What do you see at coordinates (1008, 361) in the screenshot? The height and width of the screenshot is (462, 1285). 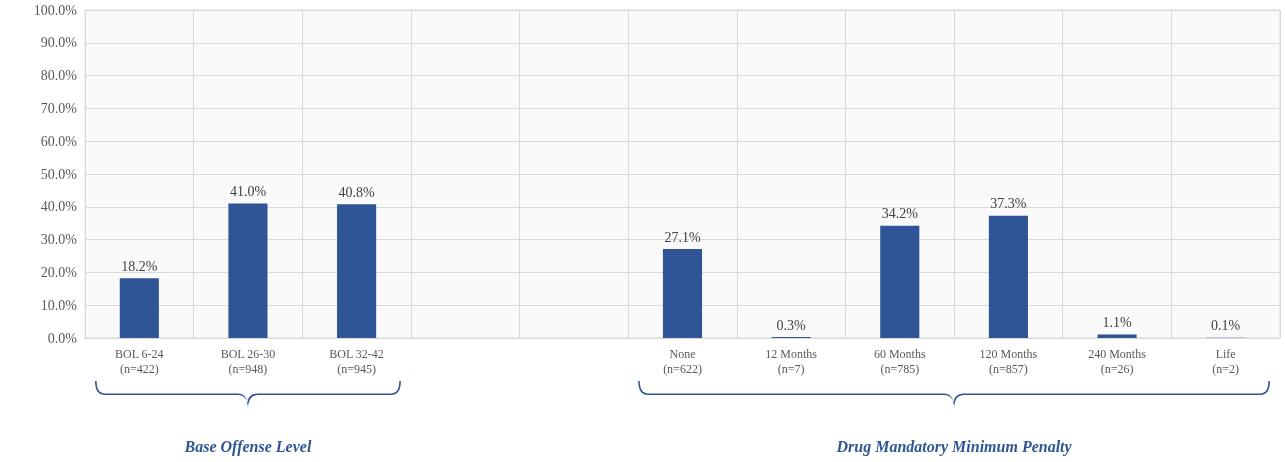 I see `x-tick-label: 120 Months (n=857)` at bounding box center [1008, 361].